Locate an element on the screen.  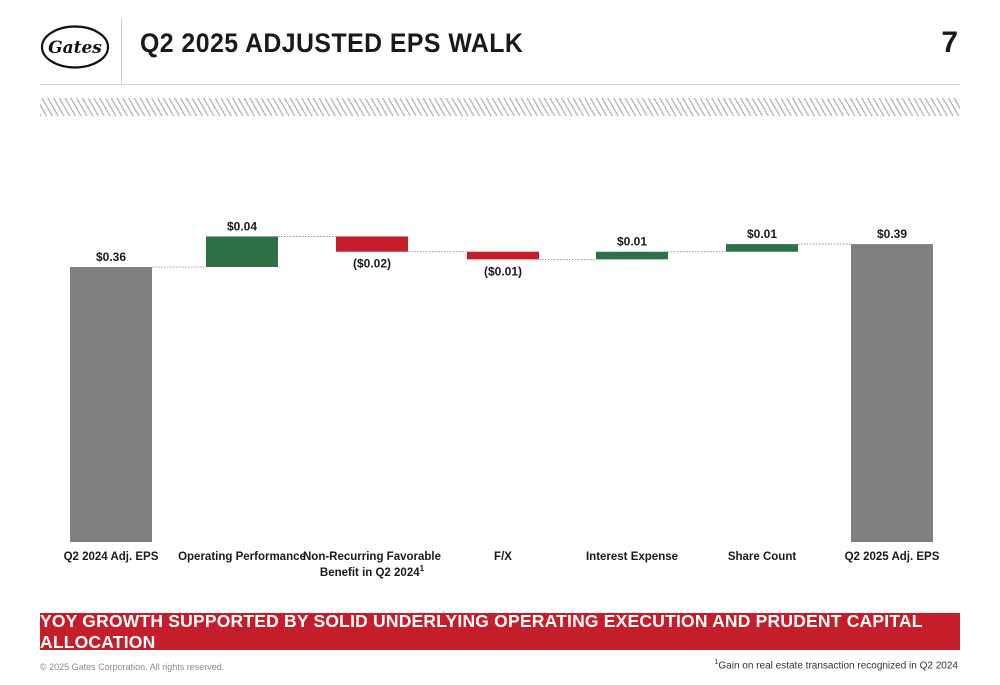
data-label-0: $0.36 is located at coordinates (111, 257).